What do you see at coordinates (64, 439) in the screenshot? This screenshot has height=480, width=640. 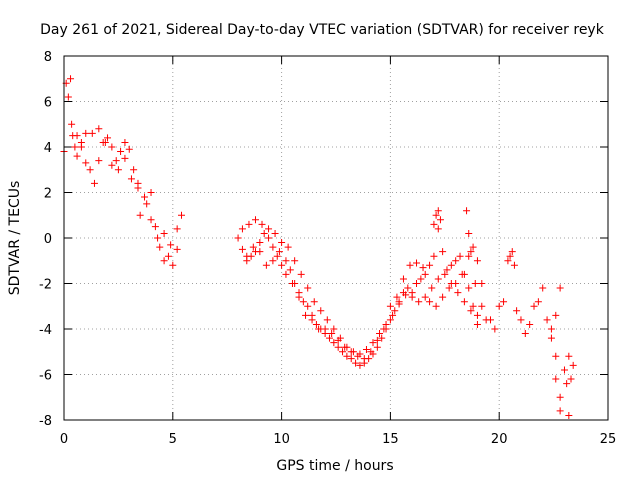 I see `x-tick-label: 0` at bounding box center [64, 439].